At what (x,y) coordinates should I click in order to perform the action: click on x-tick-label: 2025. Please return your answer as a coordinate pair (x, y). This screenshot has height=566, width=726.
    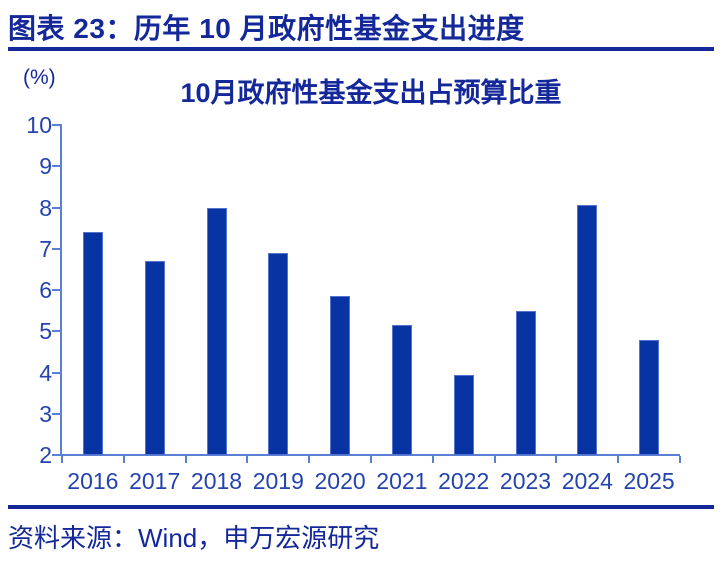
    Looking at the image, I should click on (649, 481).